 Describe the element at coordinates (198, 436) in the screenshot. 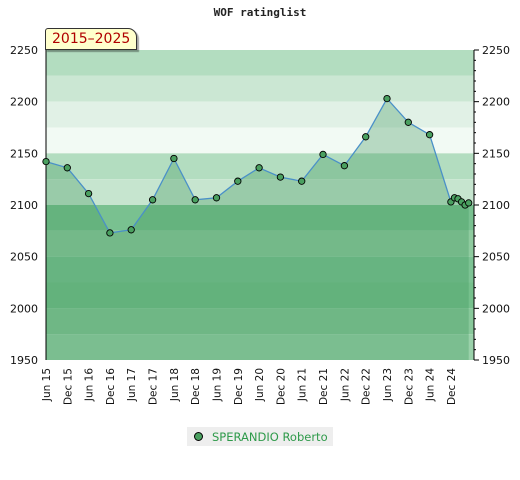

I see `legend-marker-icon` at that location.